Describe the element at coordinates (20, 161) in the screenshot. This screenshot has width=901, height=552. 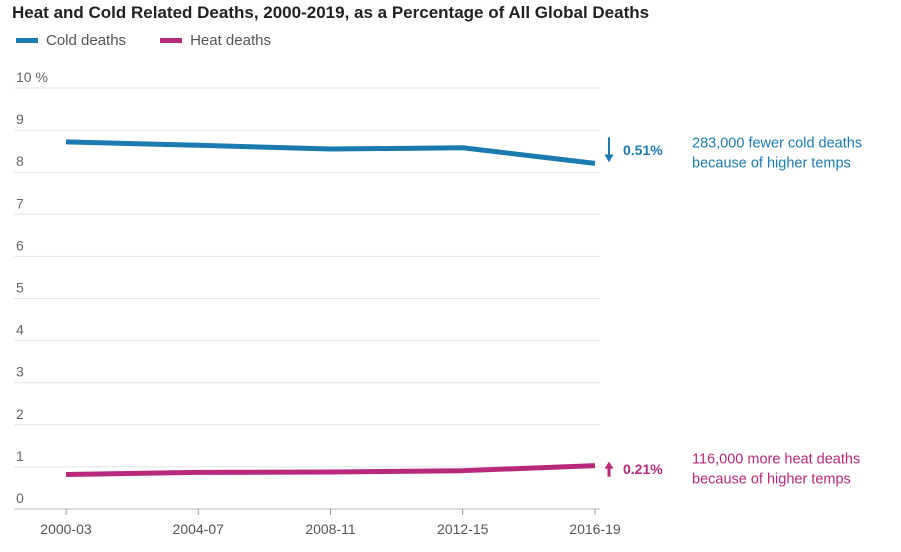
I see `y-tick-label: 8` at that location.